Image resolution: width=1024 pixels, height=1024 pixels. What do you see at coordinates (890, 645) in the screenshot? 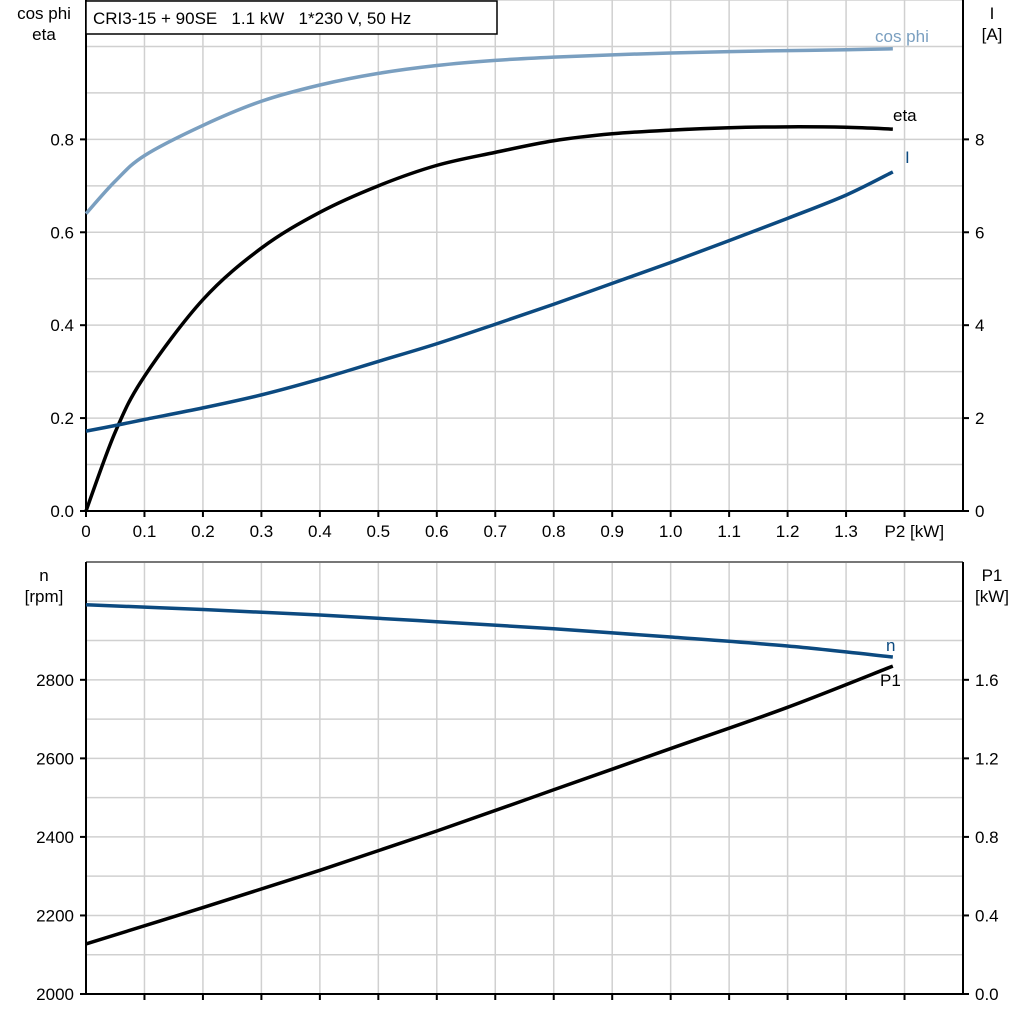
I see `series-label-n: n` at bounding box center [890, 645].